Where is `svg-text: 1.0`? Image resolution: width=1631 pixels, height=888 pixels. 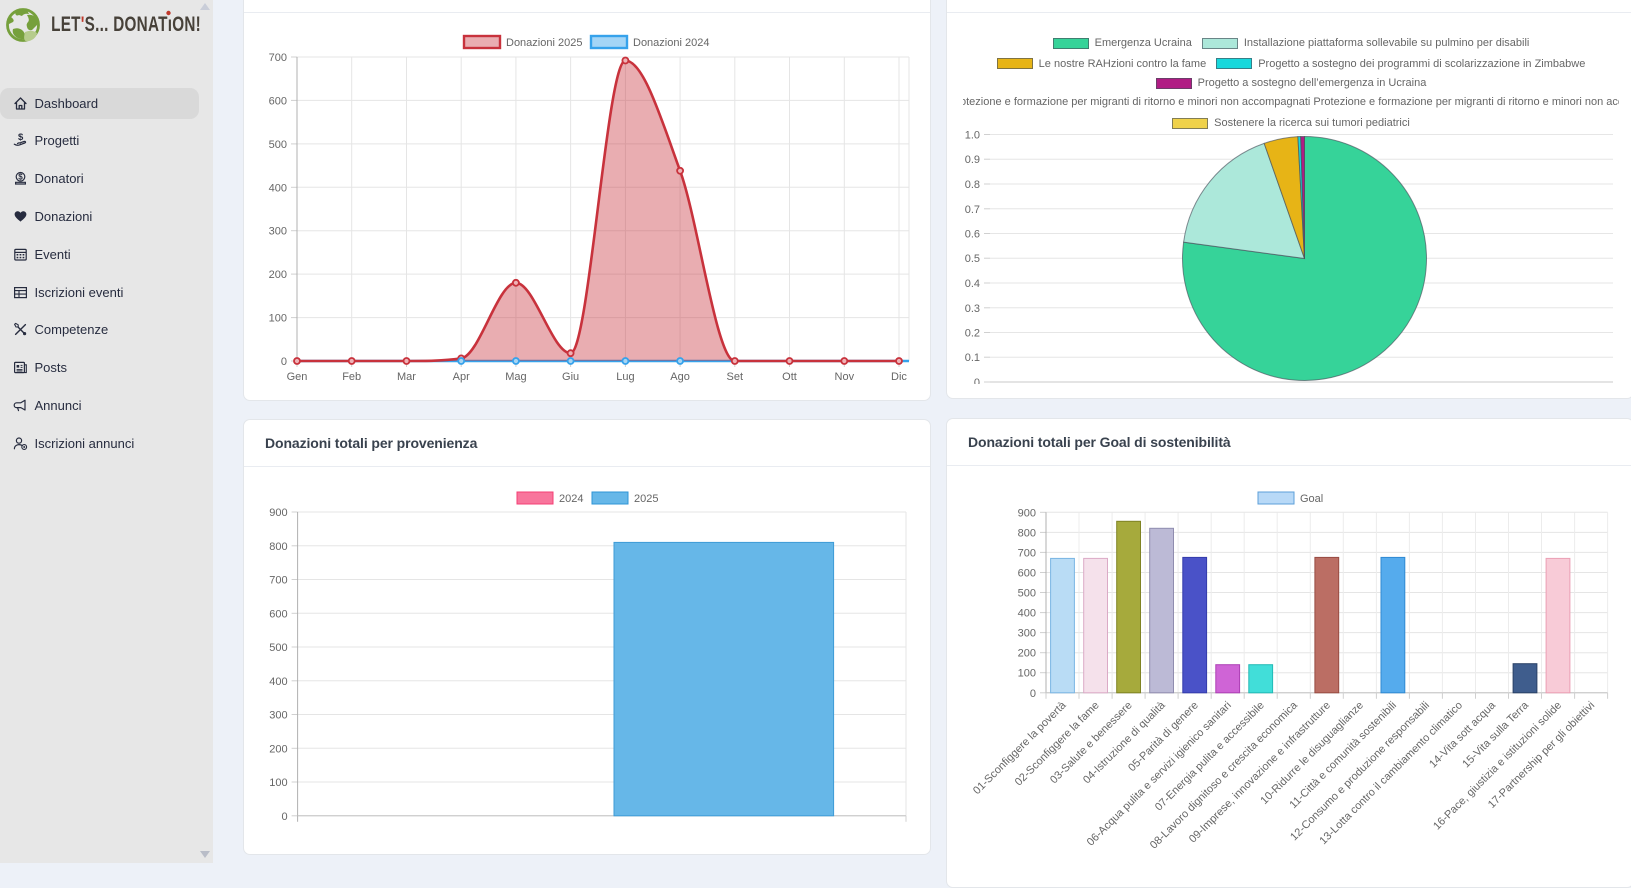
svg-text: 1.0 is located at coordinates (972, 136).